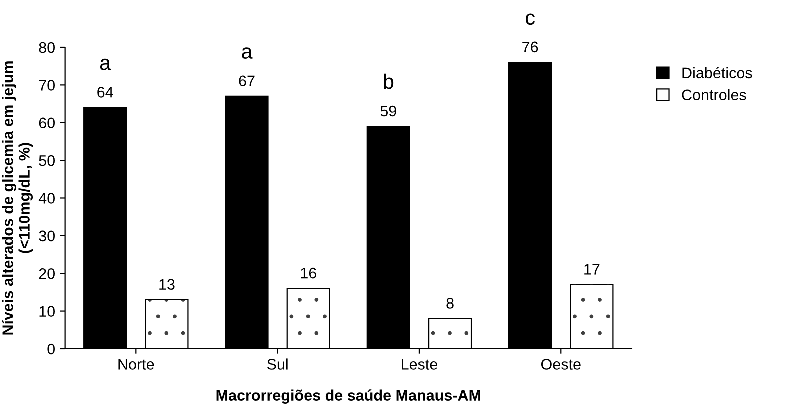  Describe the element at coordinates (47, 123) in the screenshot. I see `y-tick-label: 60` at that location.